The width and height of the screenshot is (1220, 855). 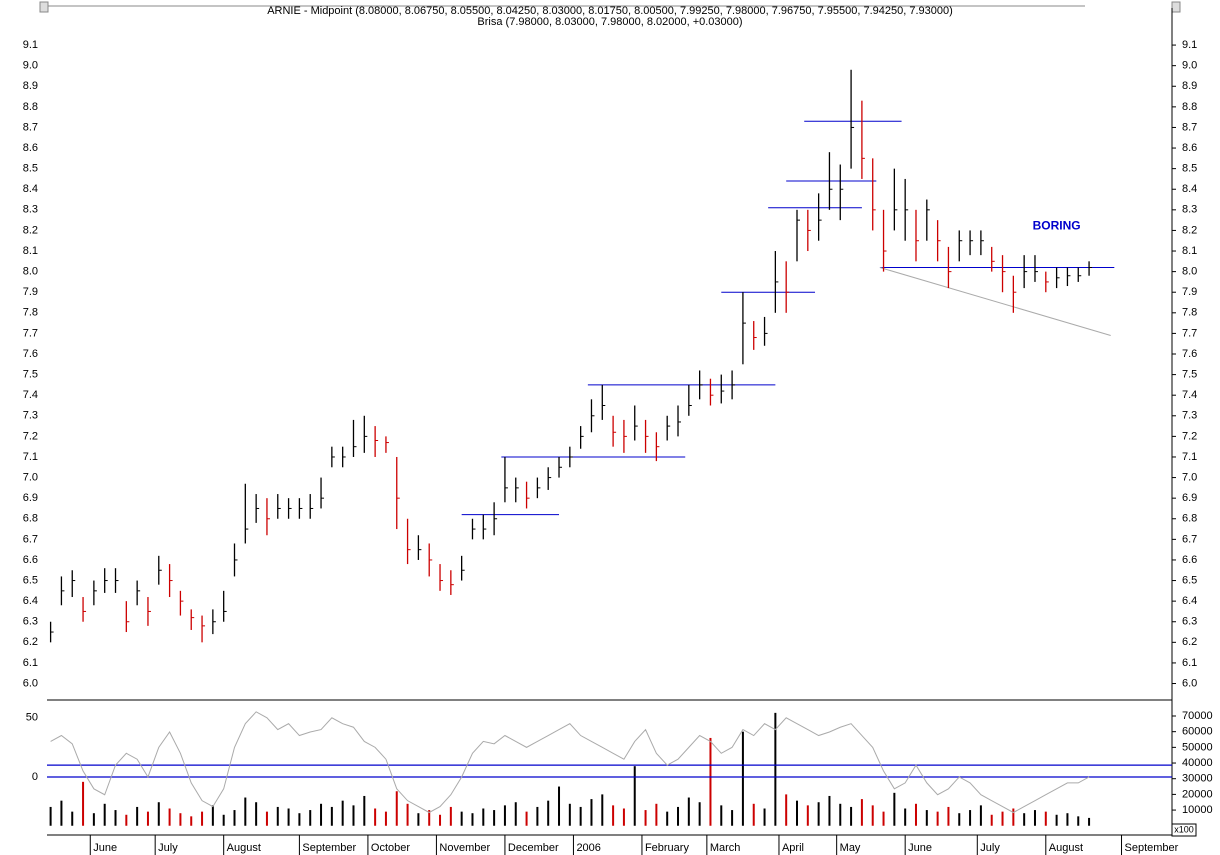 I want to click on y-tick-label: 6.2, so click(x=1189, y=642).